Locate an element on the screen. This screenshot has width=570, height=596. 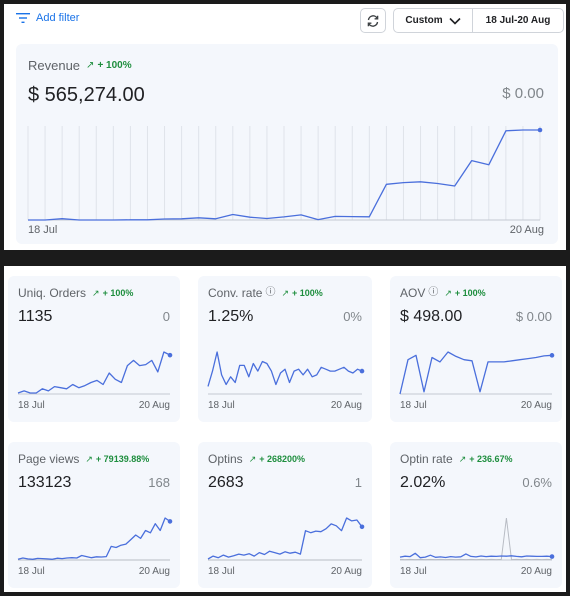
date-range-picker: 18 Jul-20 Aug is located at coordinates (518, 20).